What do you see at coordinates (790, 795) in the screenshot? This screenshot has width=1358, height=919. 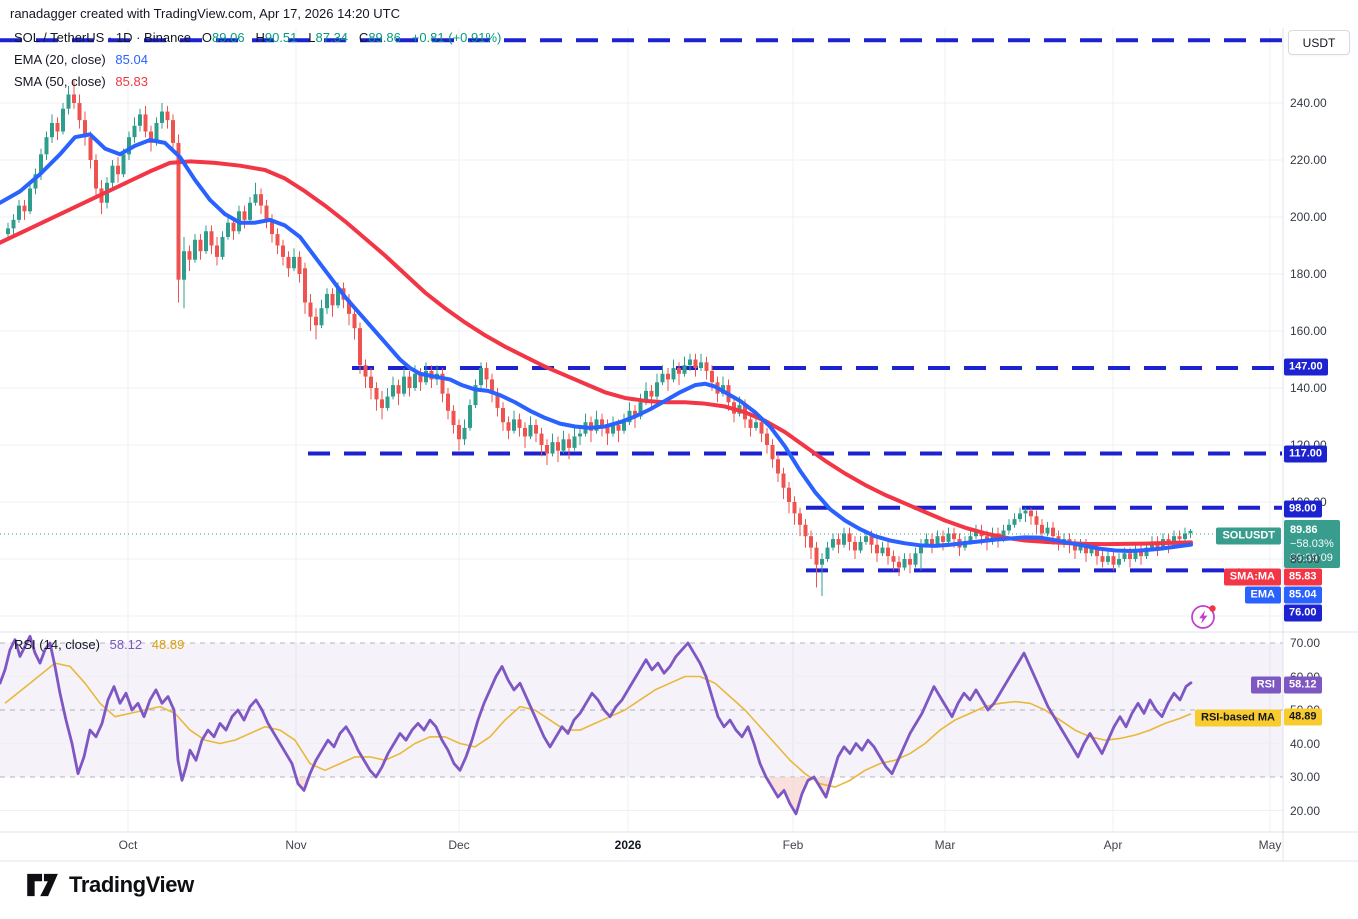 I see `rsi-oversold-fill` at bounding box center [790, 795].